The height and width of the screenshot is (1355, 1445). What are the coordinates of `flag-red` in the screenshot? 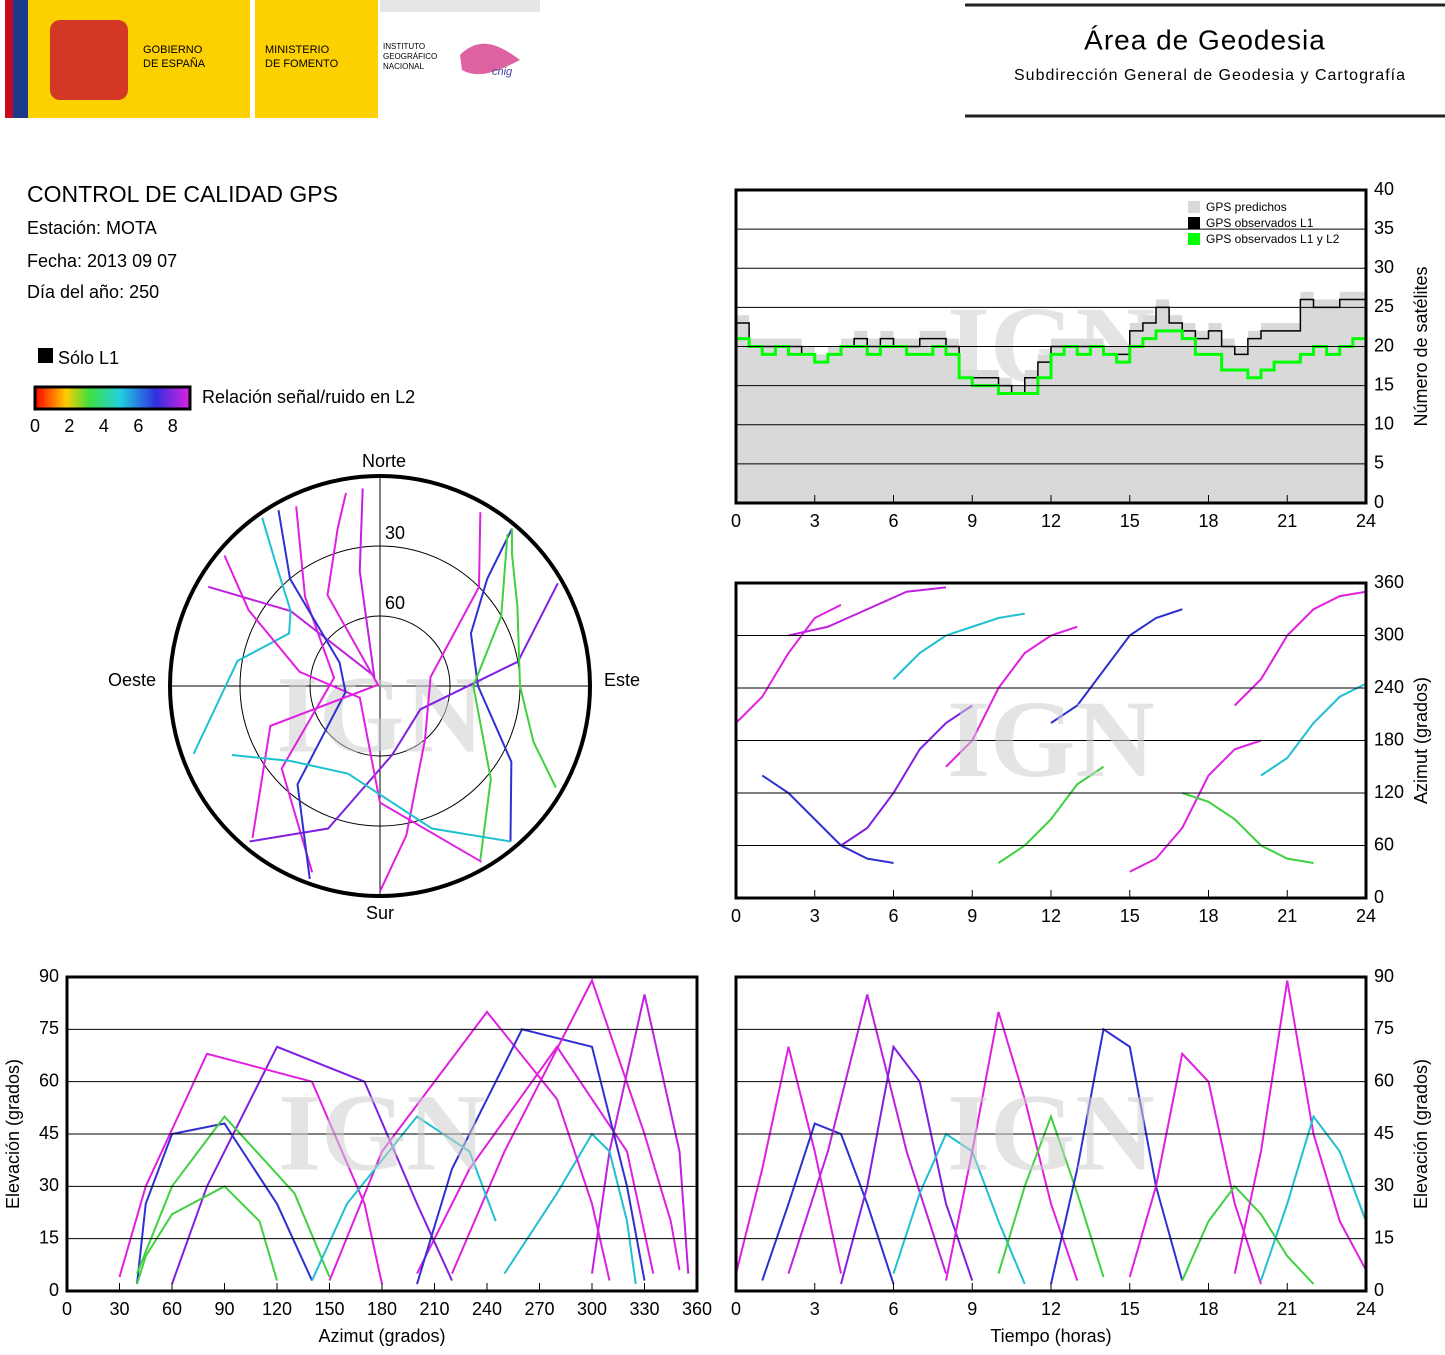 It's located at (9, 59).